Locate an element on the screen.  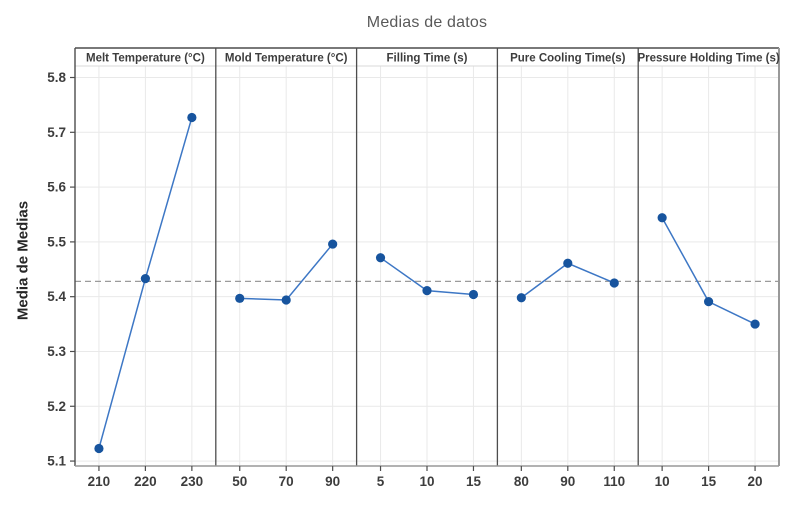
y-tick-label: 5.1 is located at coordinates (56, 461).